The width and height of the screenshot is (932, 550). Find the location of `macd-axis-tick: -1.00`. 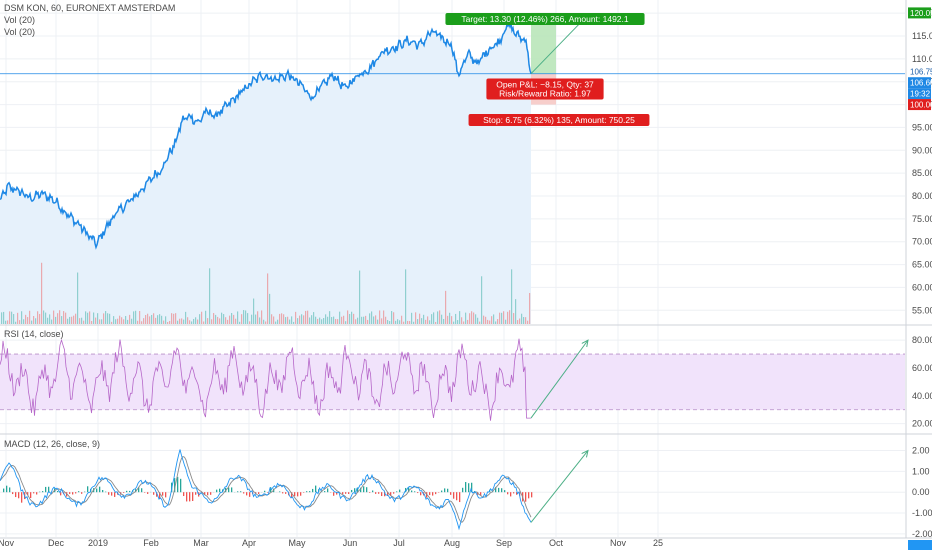

macd-axis-tick: -1.00 is located at coordinates (922, 513).